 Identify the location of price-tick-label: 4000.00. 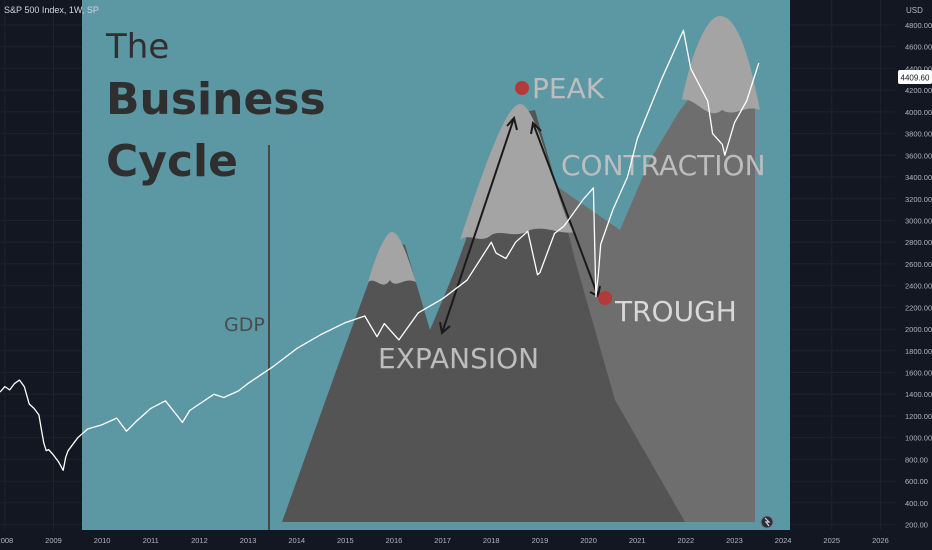
(918, 112).